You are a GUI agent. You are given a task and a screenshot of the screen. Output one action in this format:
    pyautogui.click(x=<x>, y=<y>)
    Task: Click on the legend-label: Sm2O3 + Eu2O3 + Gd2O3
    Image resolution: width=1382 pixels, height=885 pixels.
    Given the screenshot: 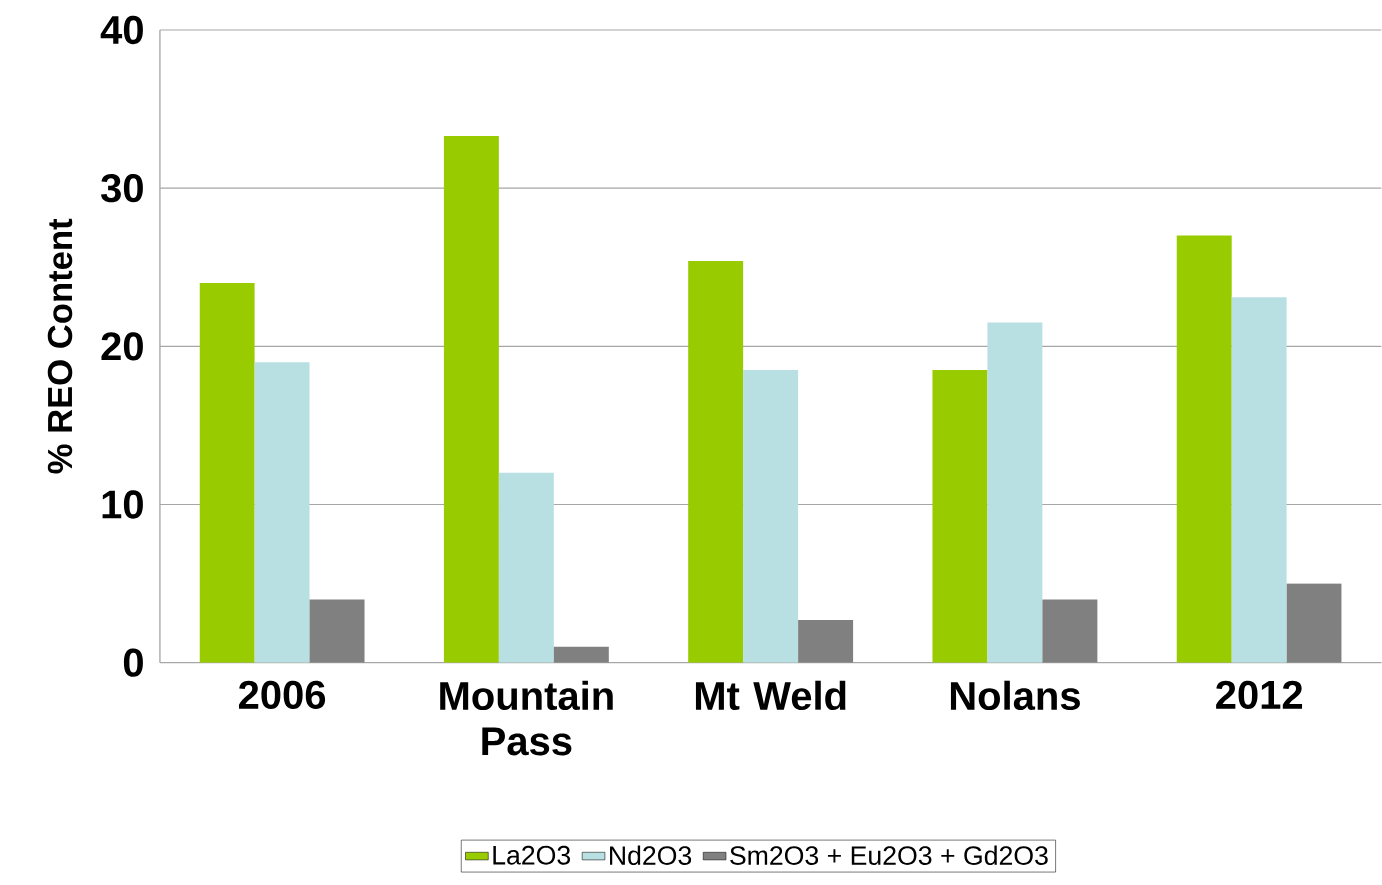 What is the action you would take?
    pyautogui.click(x=889, y=855)
    